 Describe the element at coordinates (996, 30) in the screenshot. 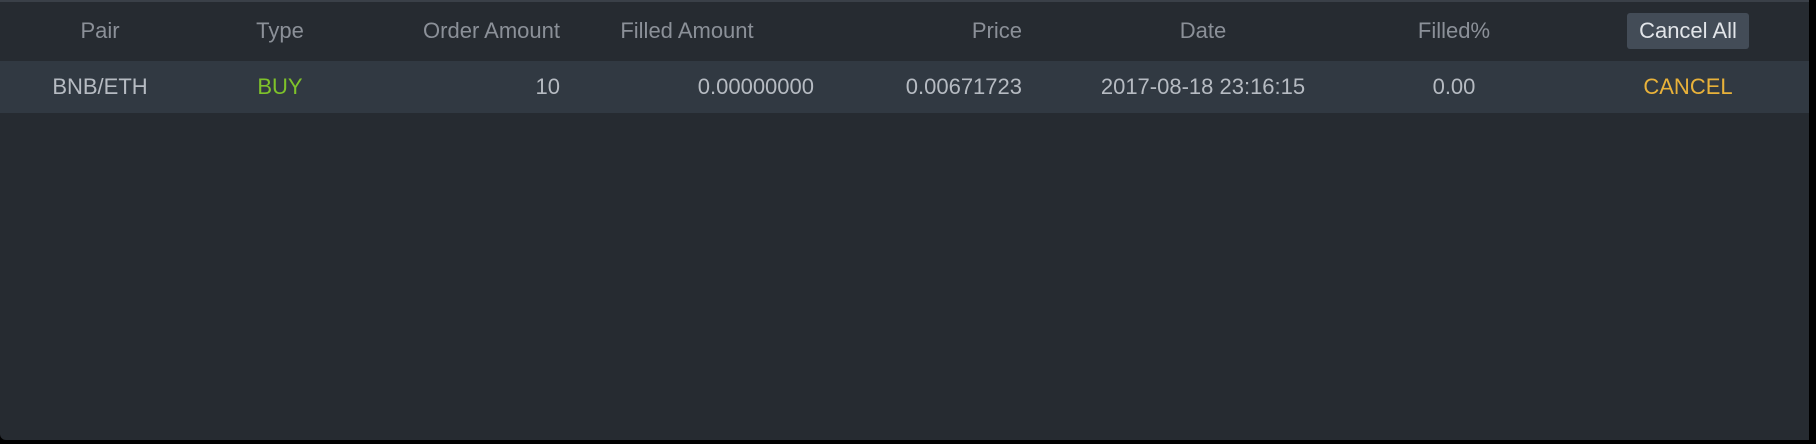

I see `column-header-price: Price` at that location.